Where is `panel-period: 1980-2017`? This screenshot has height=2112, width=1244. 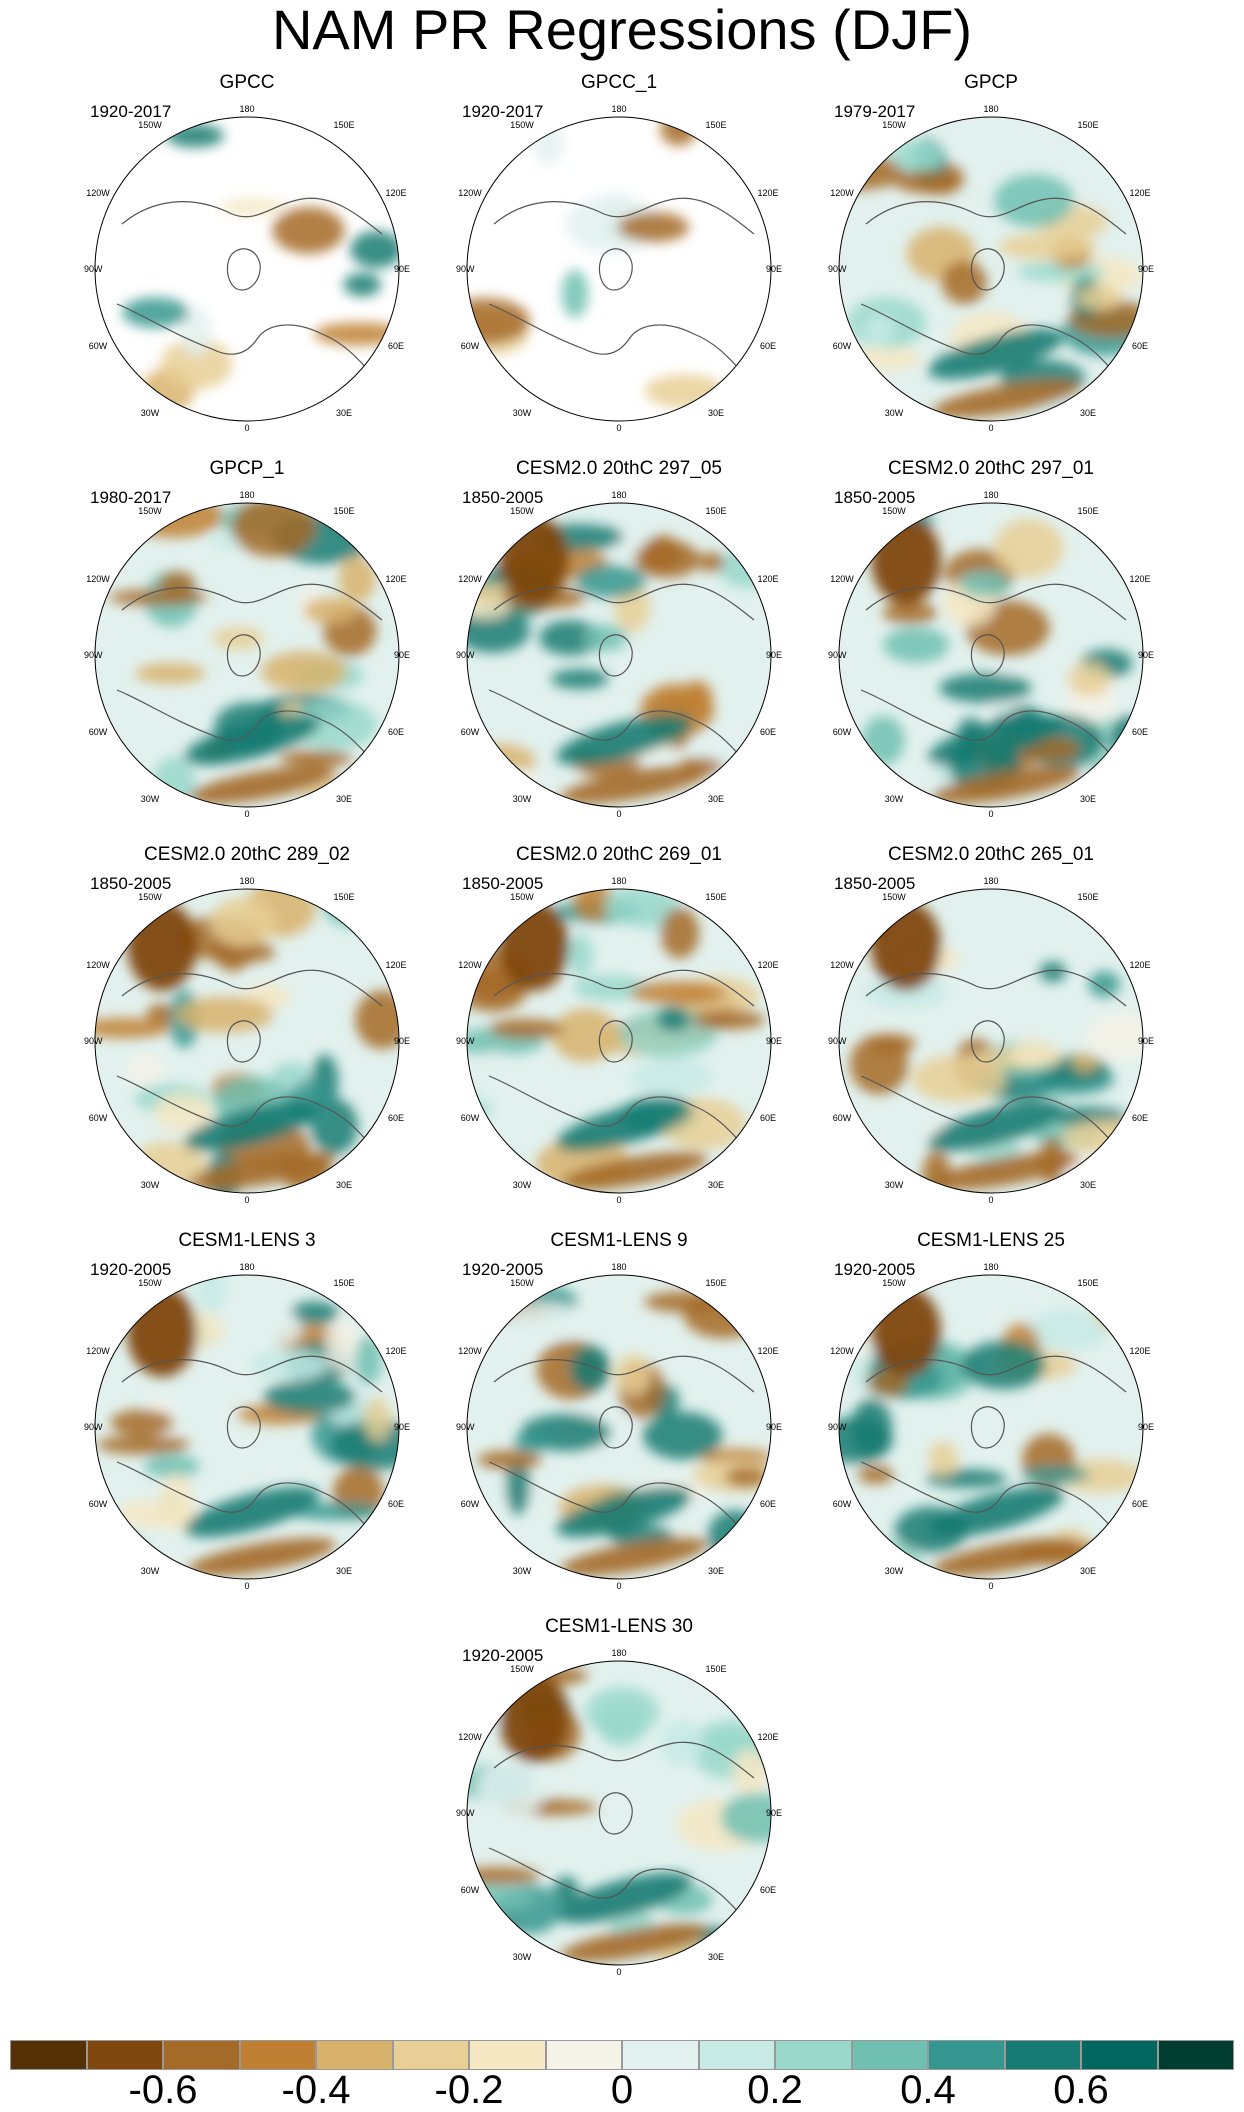
panel-period: 1980-2017 is located at coordinates (131, 497).